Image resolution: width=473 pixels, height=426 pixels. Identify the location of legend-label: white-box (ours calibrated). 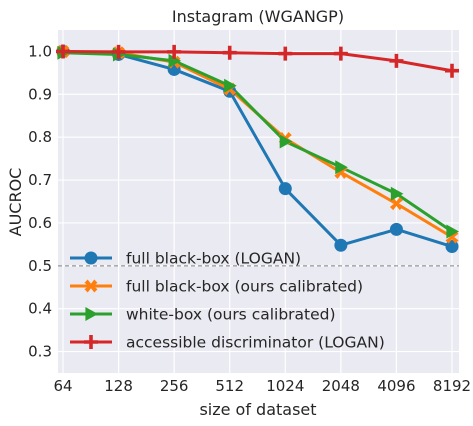
(231, 315).